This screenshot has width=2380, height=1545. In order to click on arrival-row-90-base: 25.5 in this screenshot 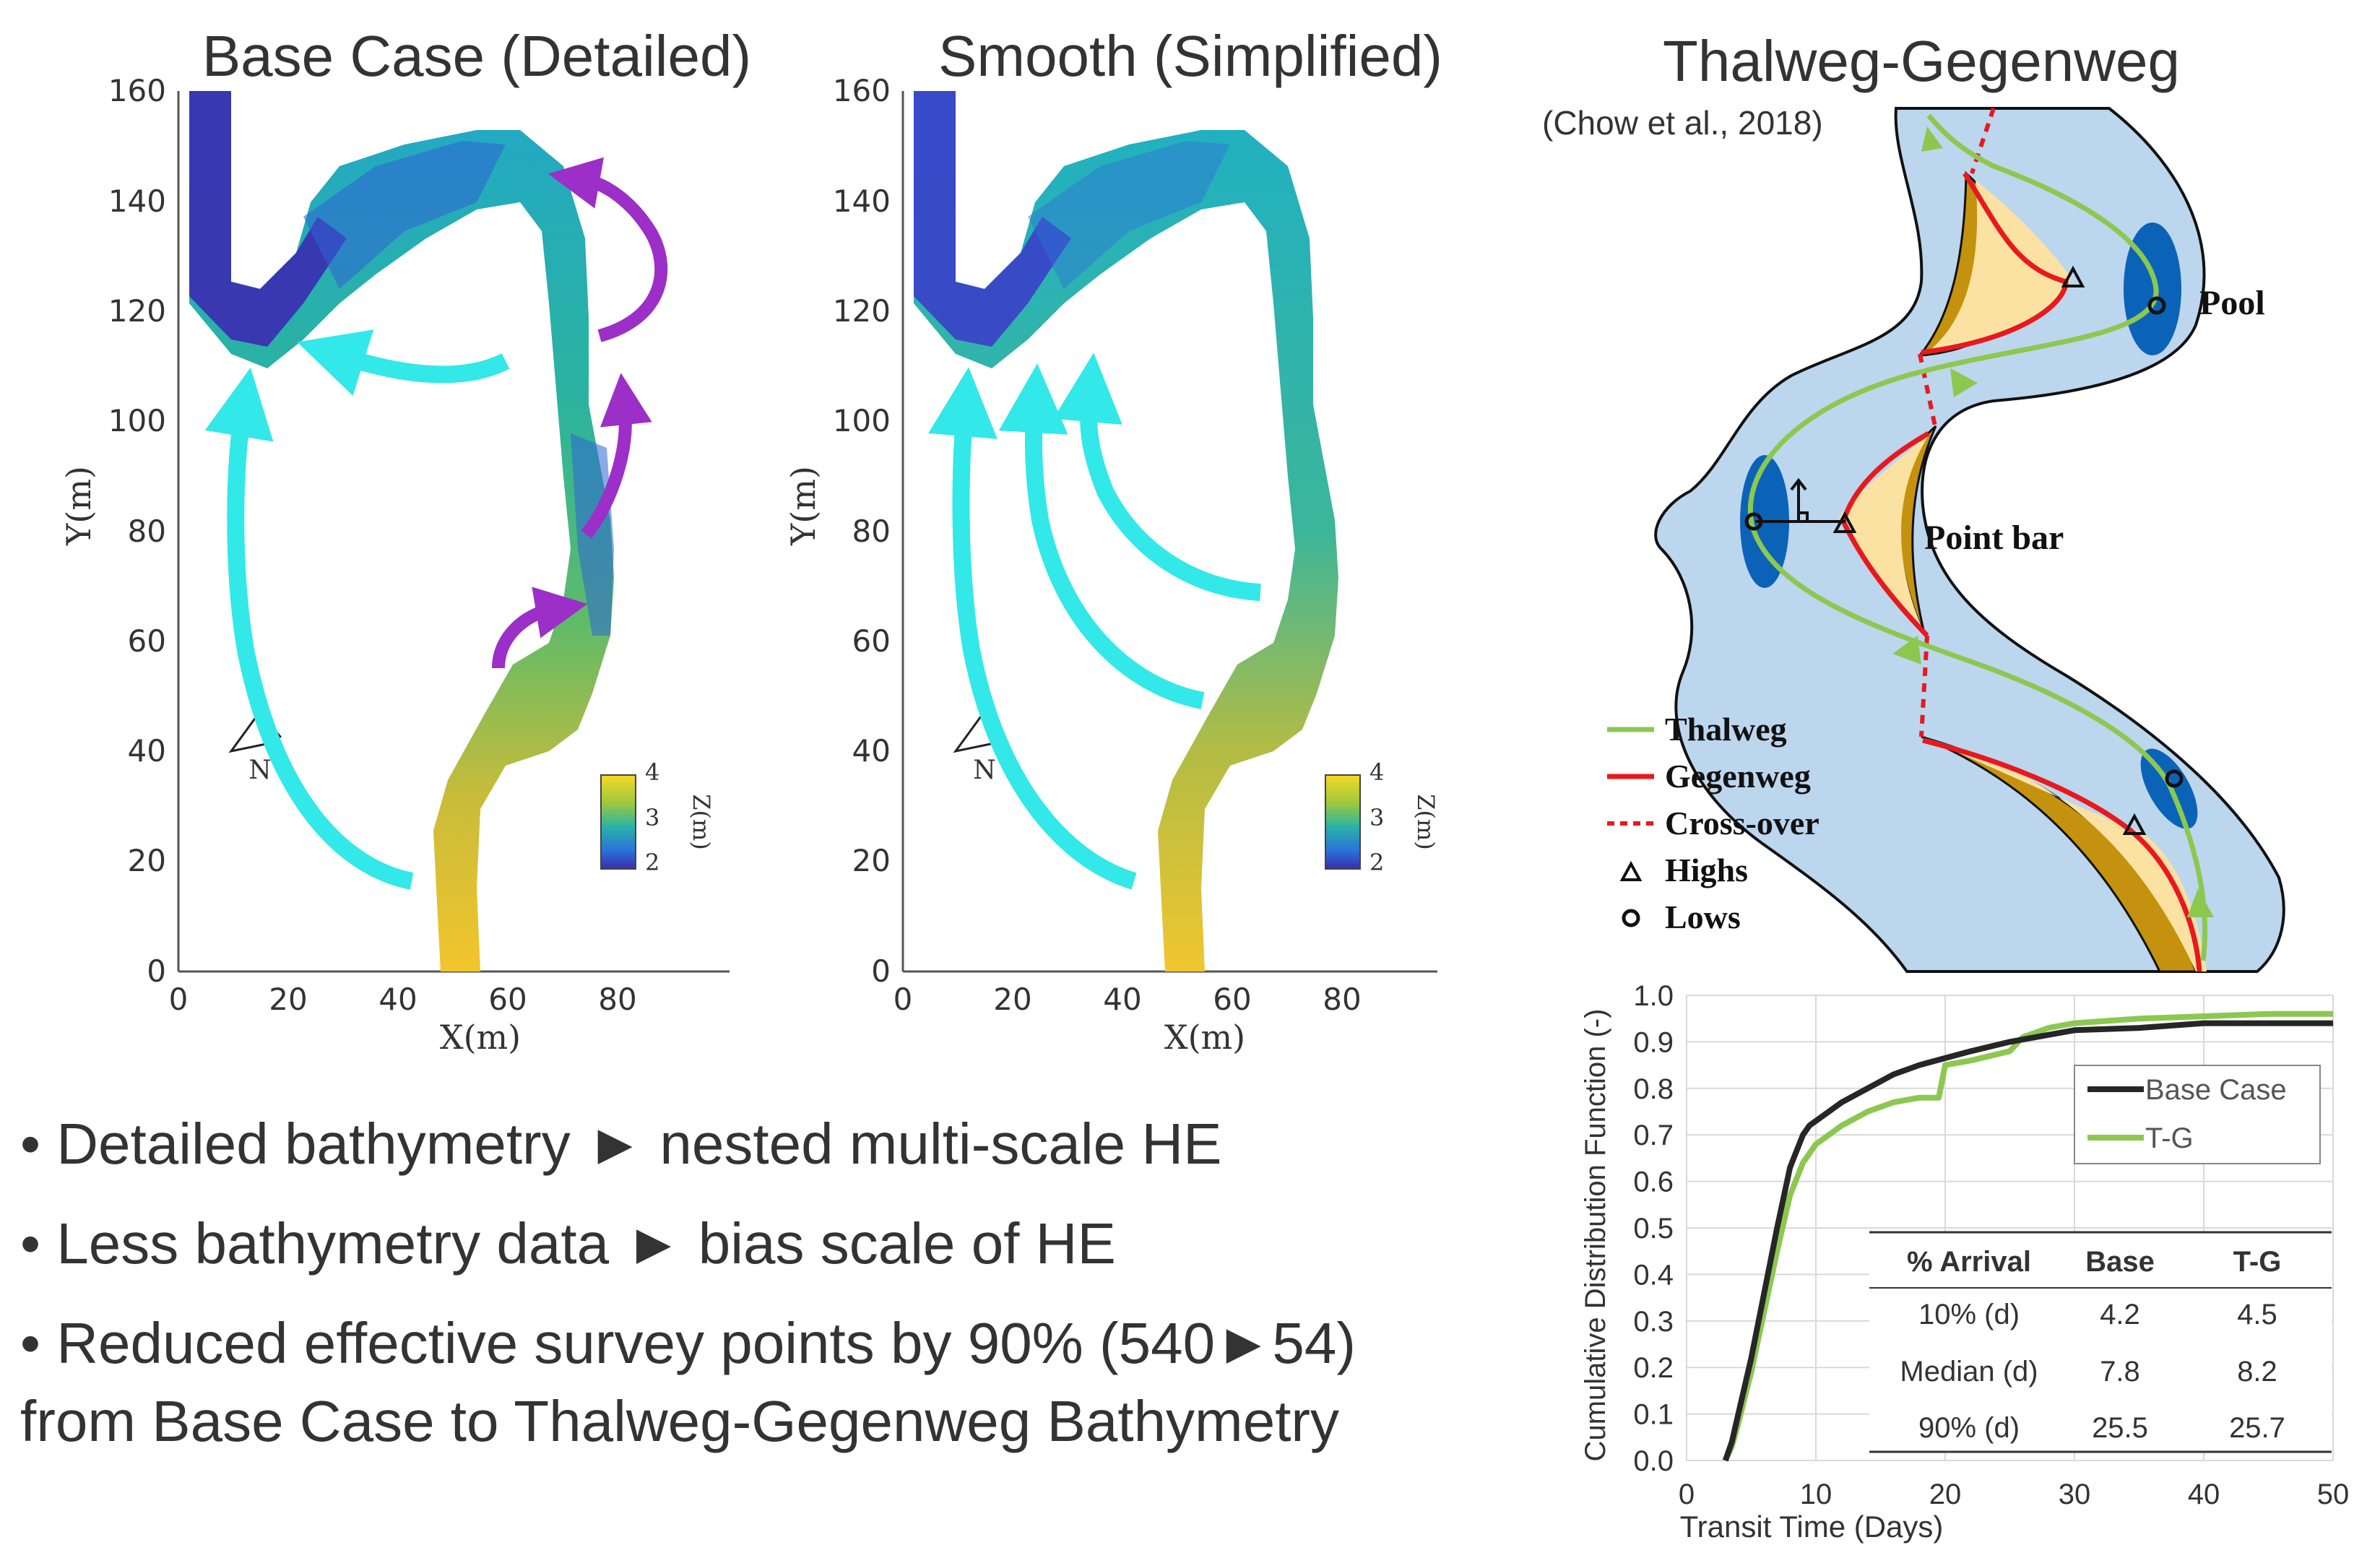, I will do `click(2120, 1428)`.